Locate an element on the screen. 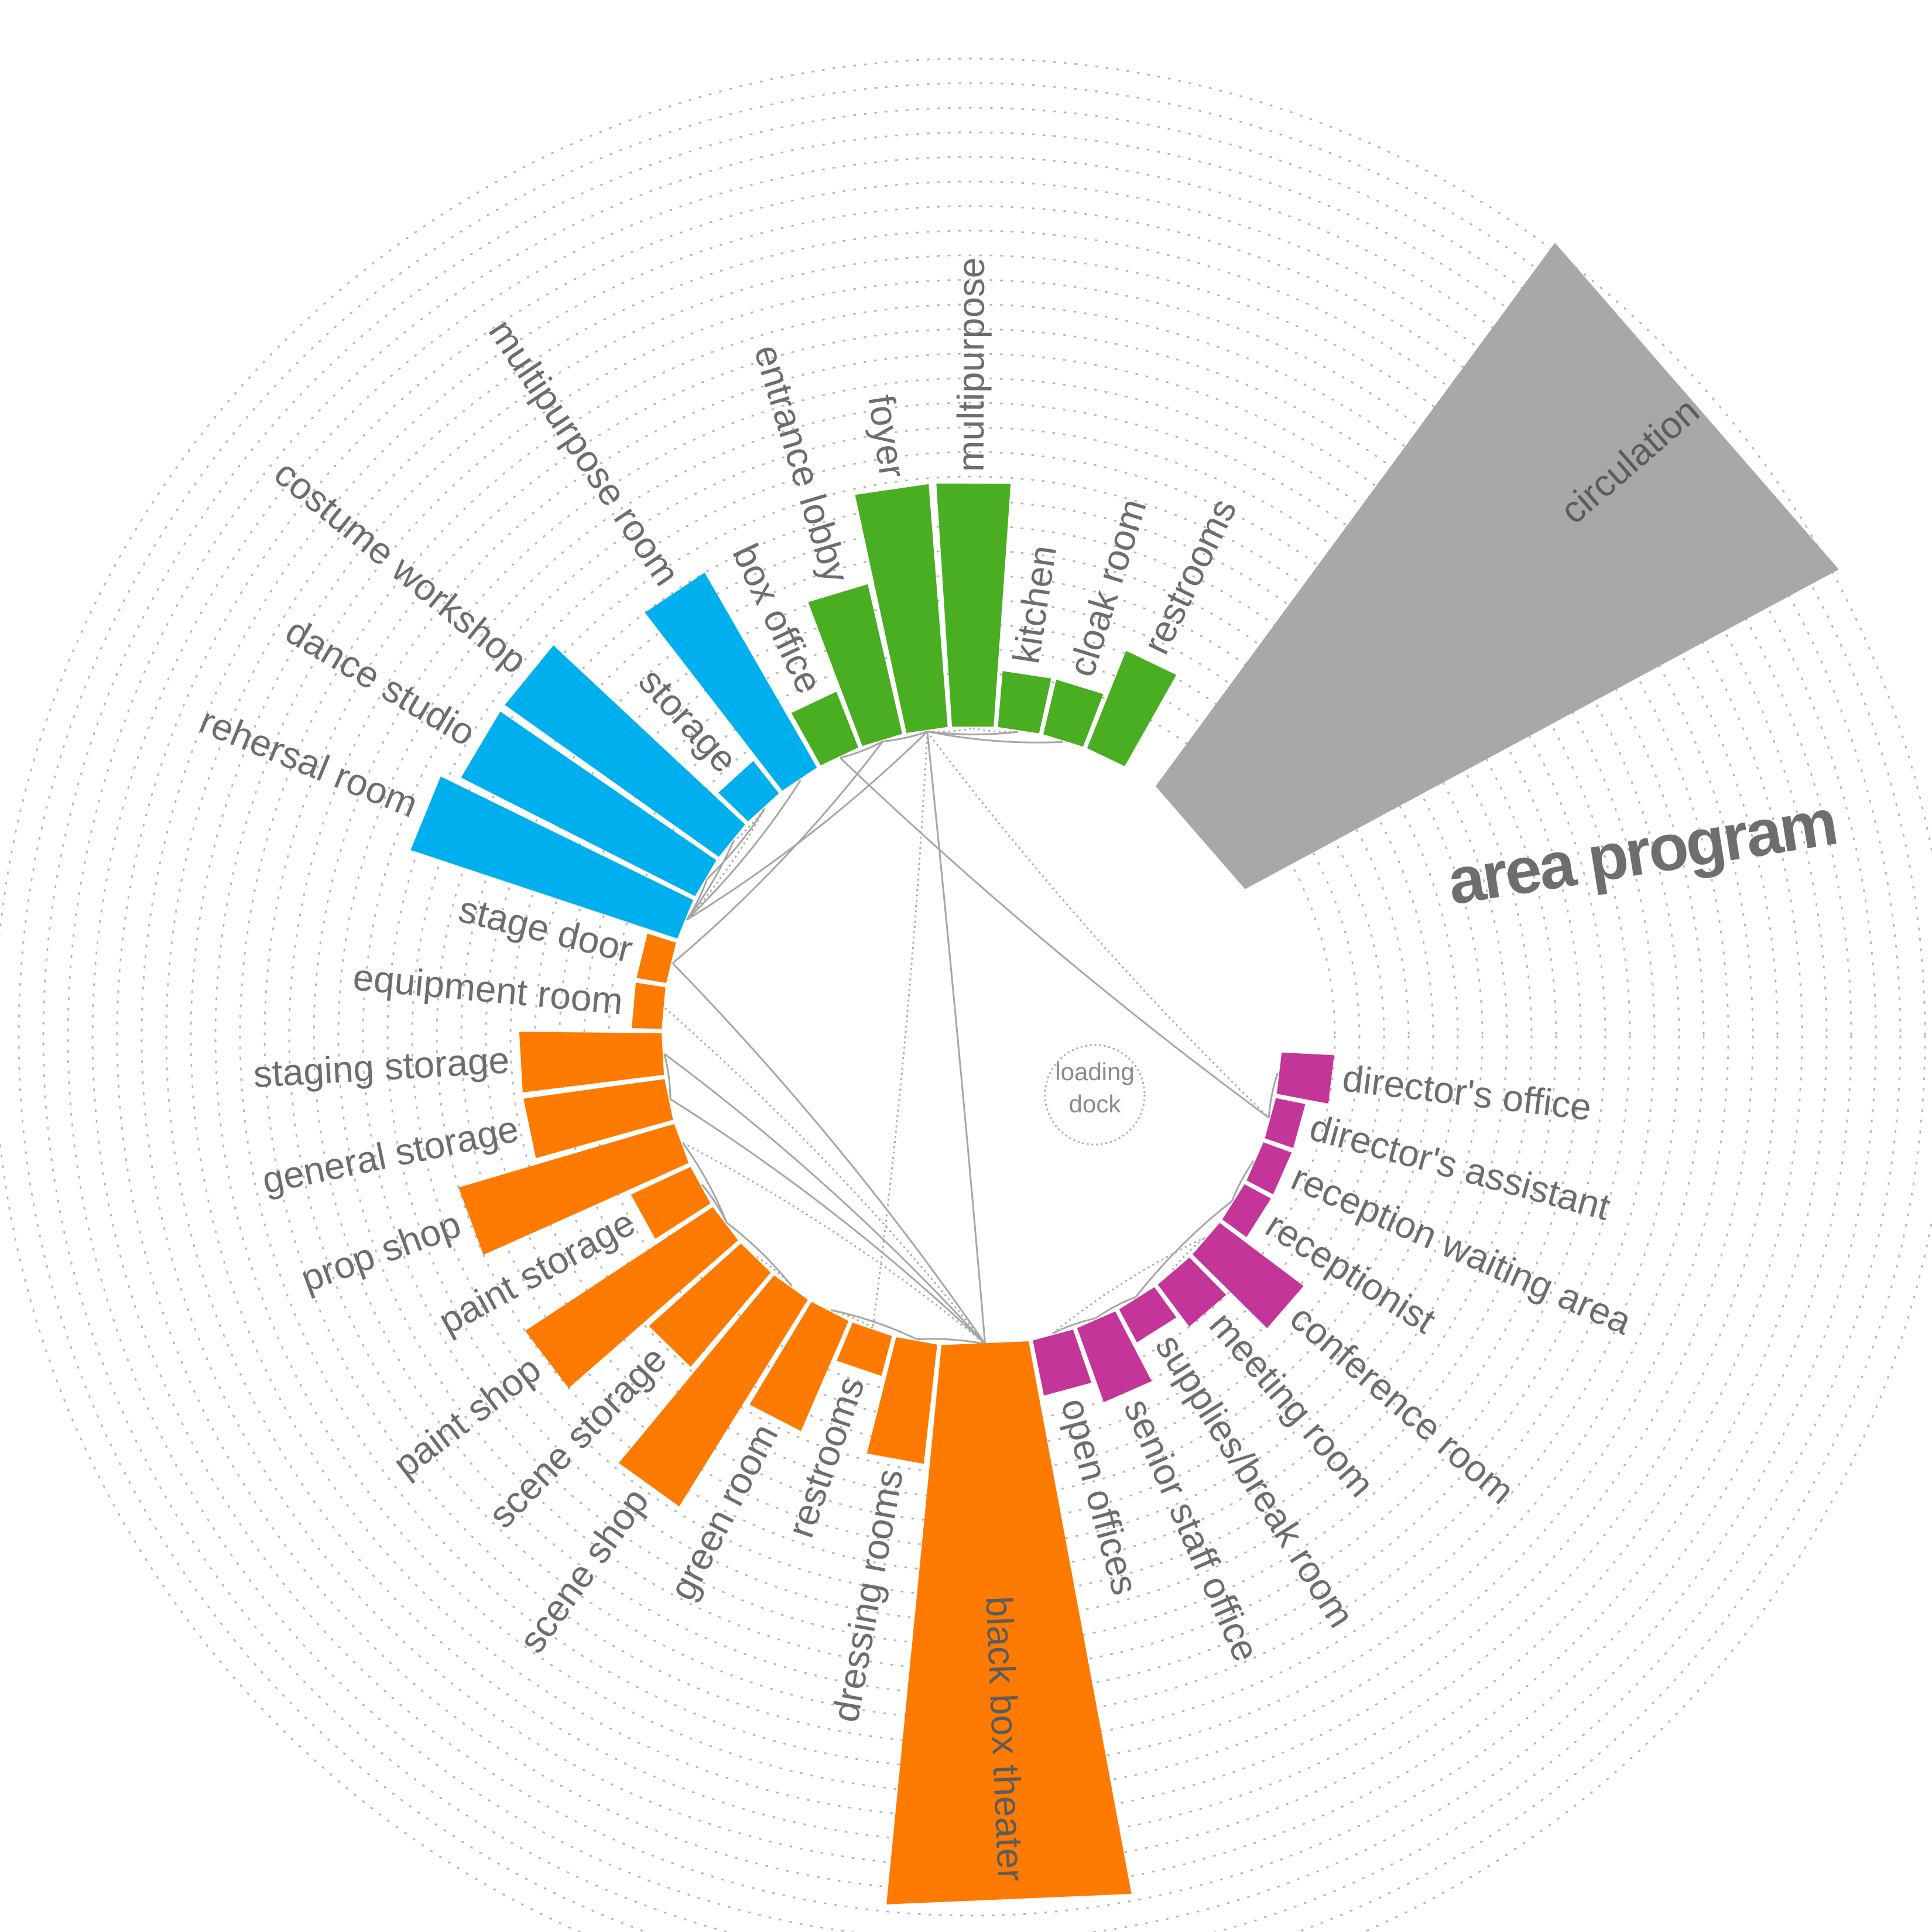 The image size is (1932, 1932). bar-receptionist is located at coordinates (1246, 1211).